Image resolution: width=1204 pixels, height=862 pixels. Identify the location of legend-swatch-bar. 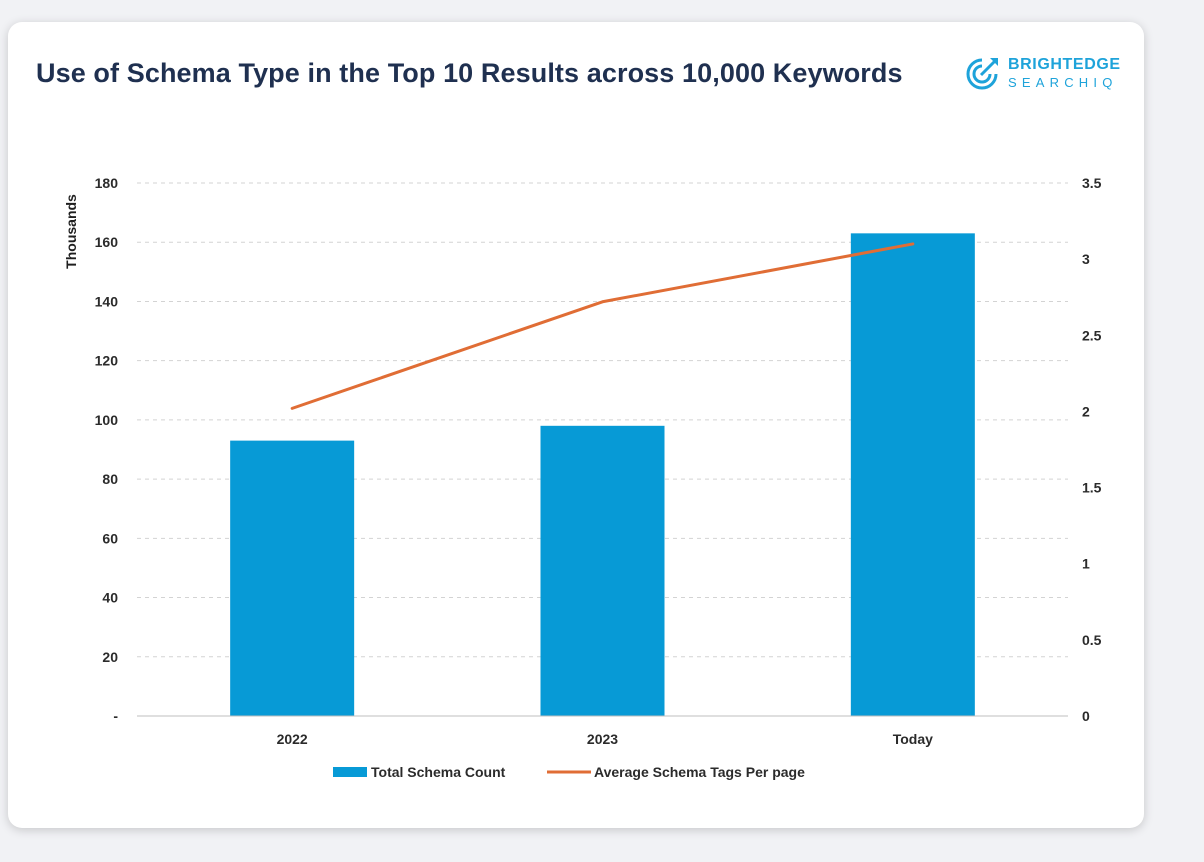
(350, 772).